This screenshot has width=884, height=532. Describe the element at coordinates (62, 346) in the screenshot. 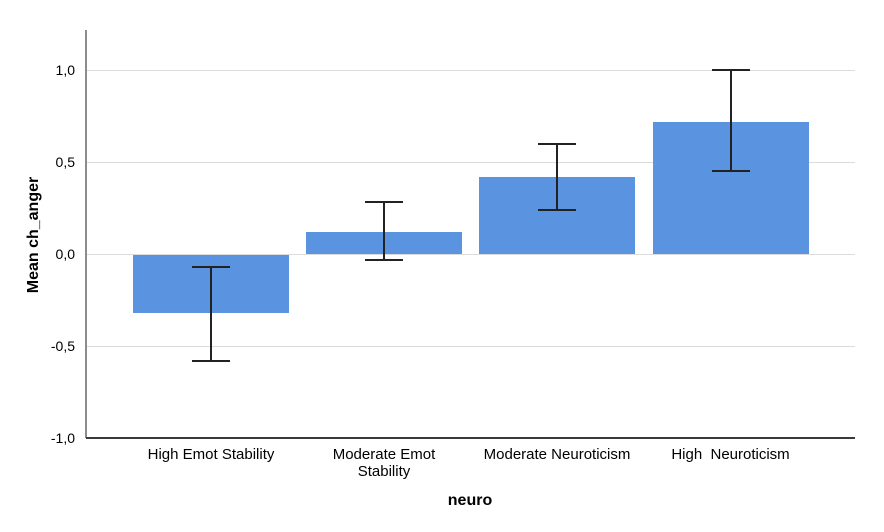

I see `y-tick-label: -0,5` at that location.